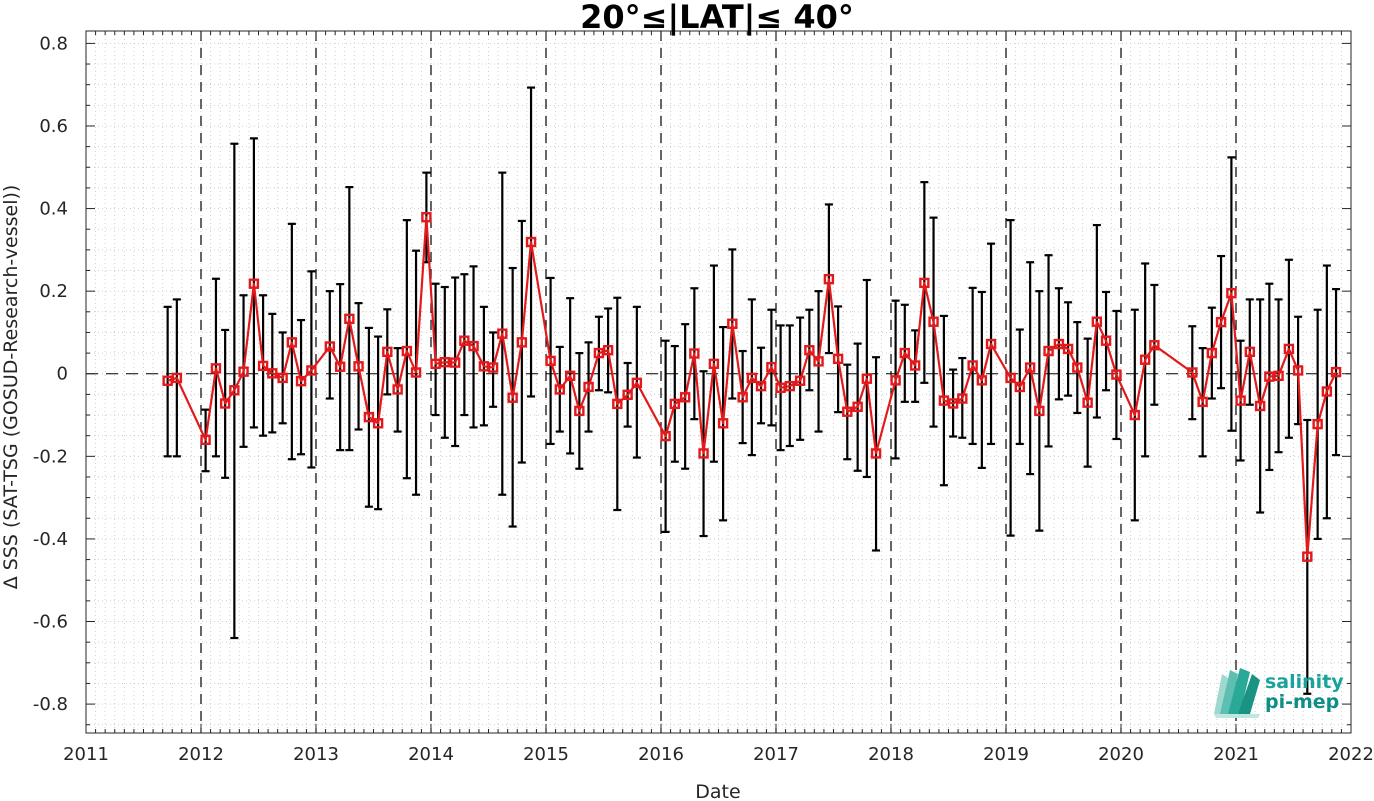  I want to click on logo-text-pimep: pi-mep, so click(1302, 702).